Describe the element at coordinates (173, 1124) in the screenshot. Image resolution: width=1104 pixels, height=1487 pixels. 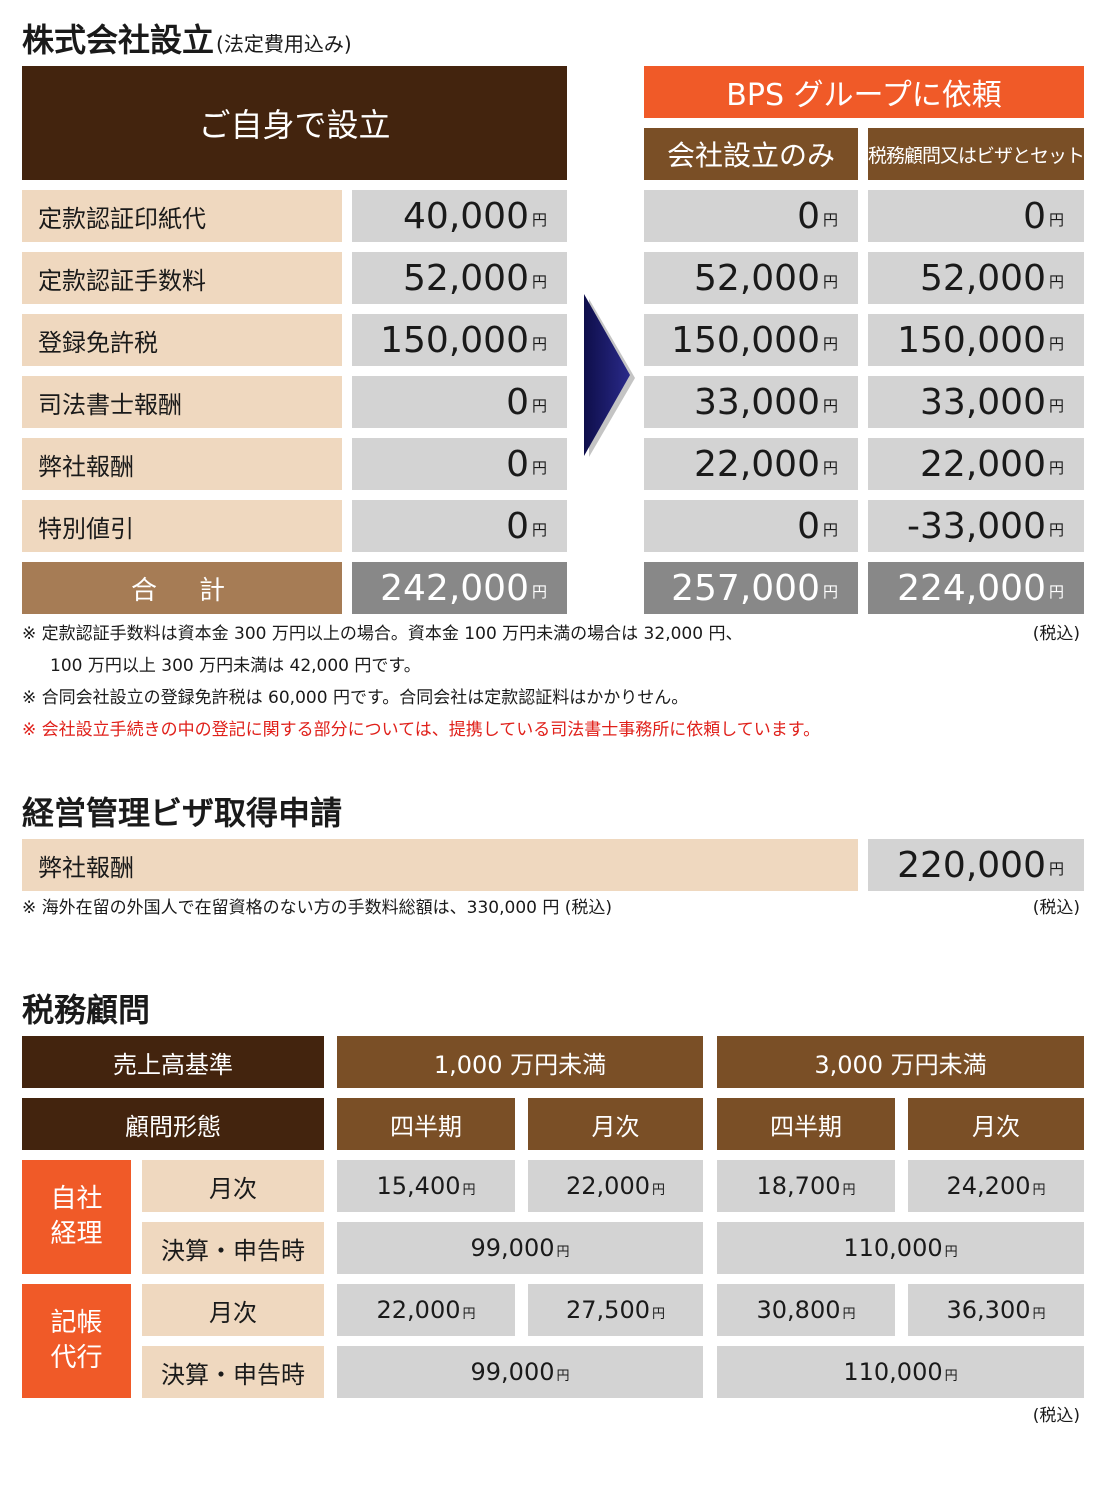
I see `advisory-type-header: 顧問形態` at that location.